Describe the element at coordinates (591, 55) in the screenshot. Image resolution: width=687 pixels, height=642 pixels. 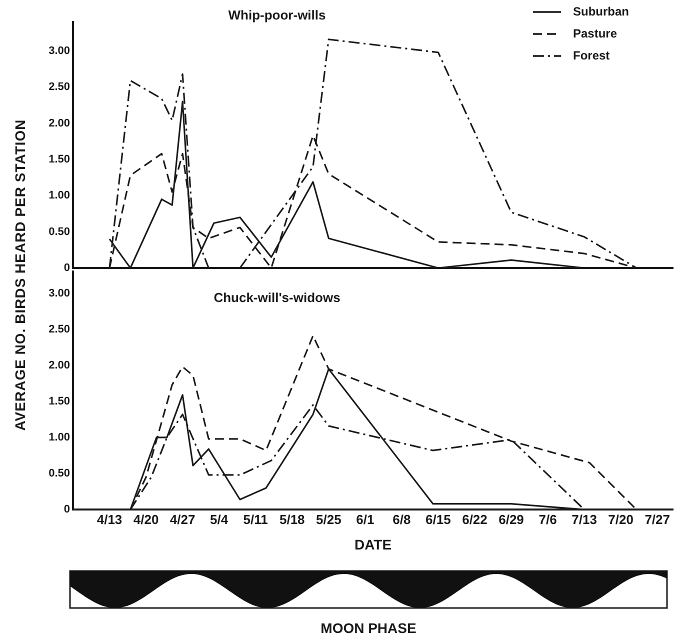
I see `legend-label: Forest` at that location.